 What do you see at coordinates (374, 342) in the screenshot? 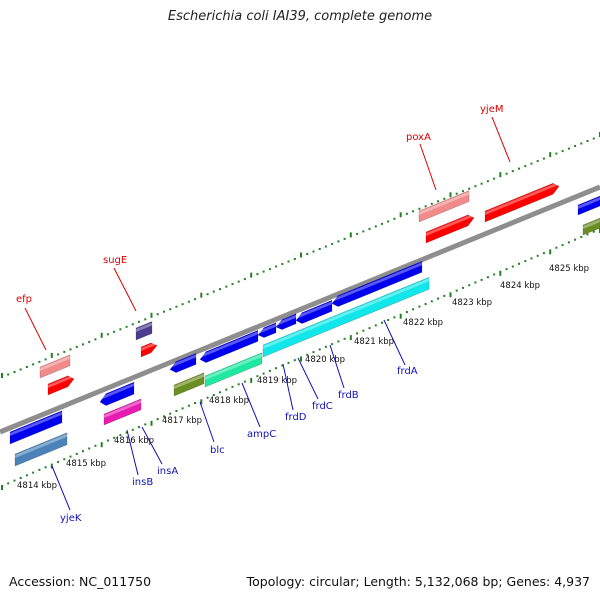
I see `scale-label: 4821 kbp` at bounding box center [374, 342].